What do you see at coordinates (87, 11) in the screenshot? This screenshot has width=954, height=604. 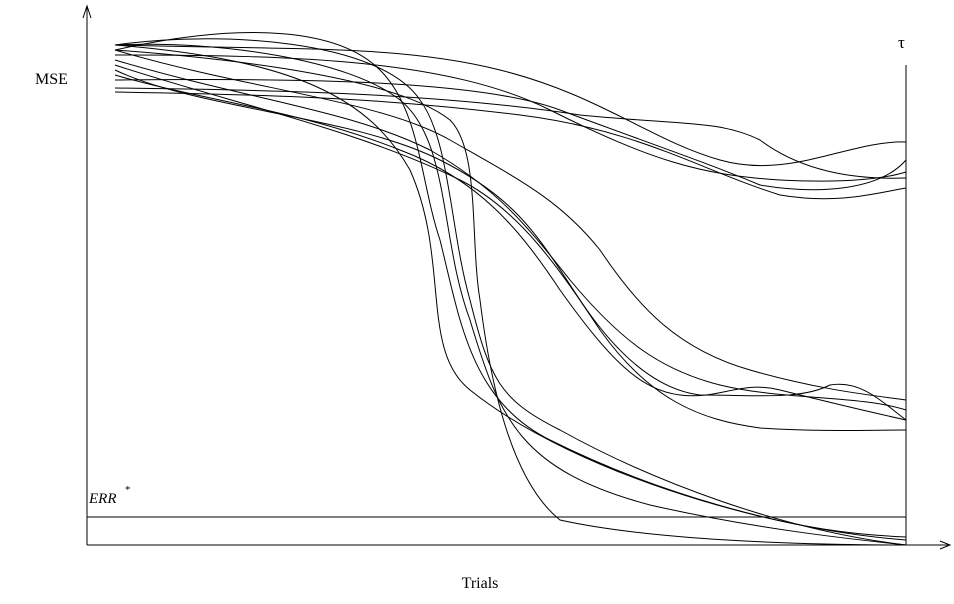 I see `y-axis-arrow` at bounding box center [87, 11].